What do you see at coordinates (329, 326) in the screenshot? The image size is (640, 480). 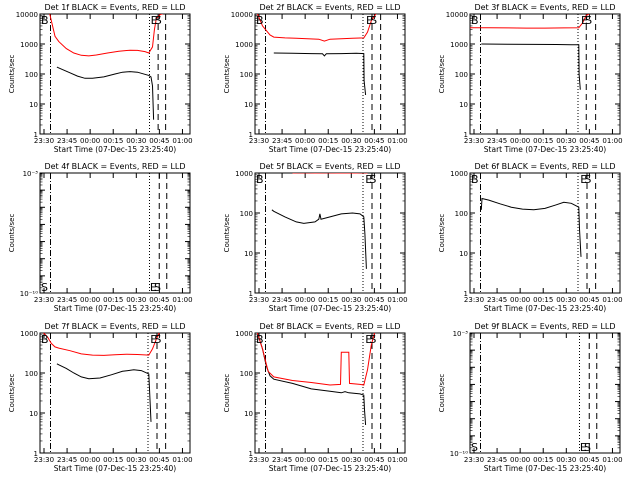 I see `chart-title: Det 8f BLACK = Events, RED = LLD` at bounding box center [329, 326].